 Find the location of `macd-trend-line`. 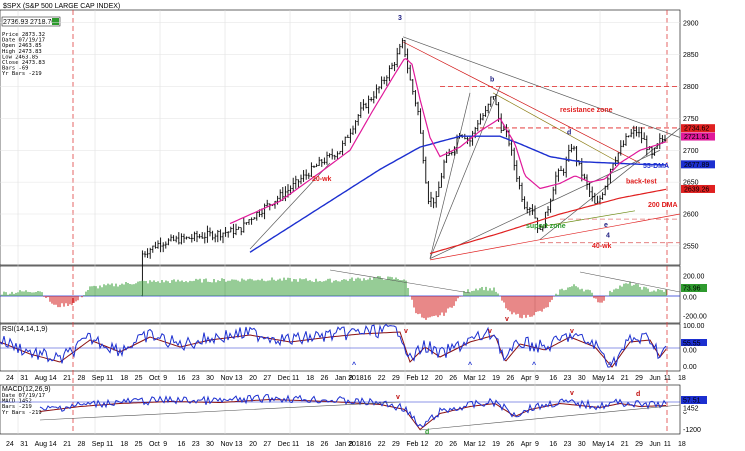

macd-trend-line is located at coordinates (550, 417).